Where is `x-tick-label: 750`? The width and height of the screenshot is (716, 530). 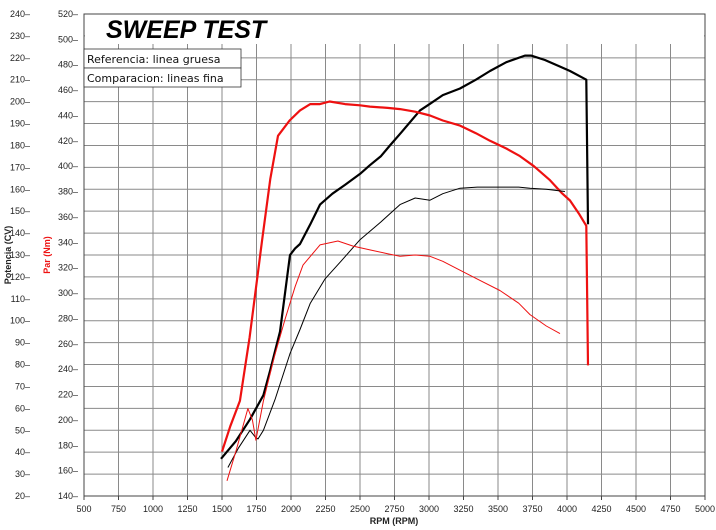 x-tick-label: 750 is located at coordinates (118, 509).